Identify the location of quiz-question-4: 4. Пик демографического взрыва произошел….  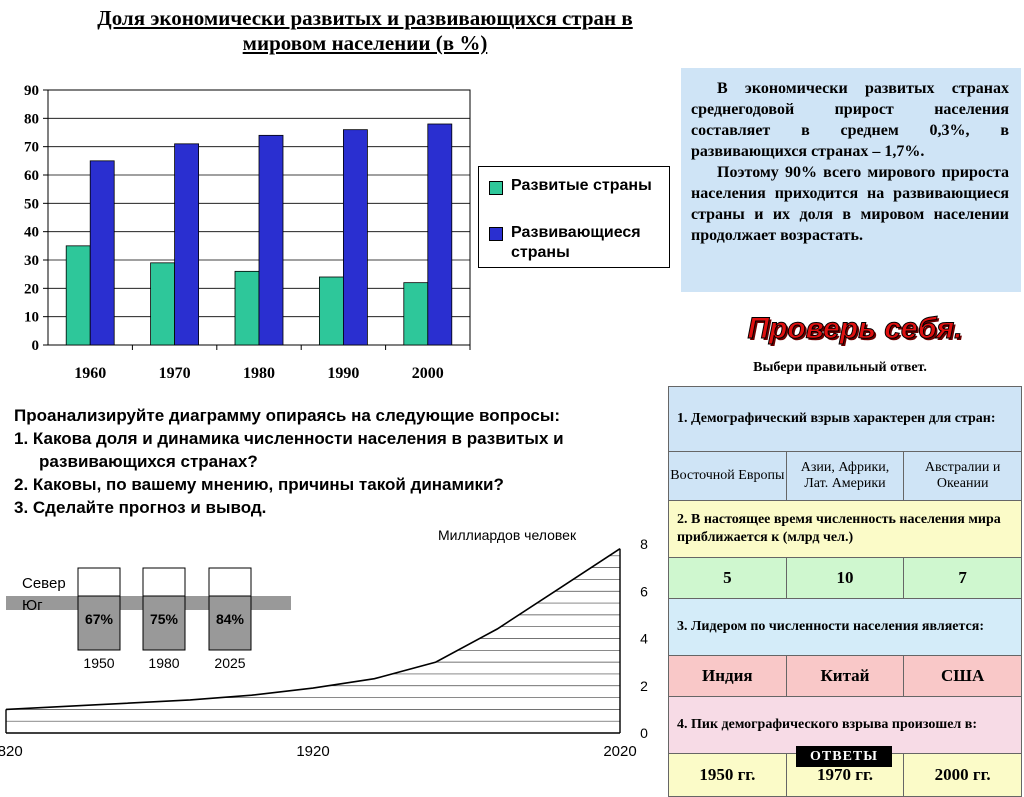
(845, 725).